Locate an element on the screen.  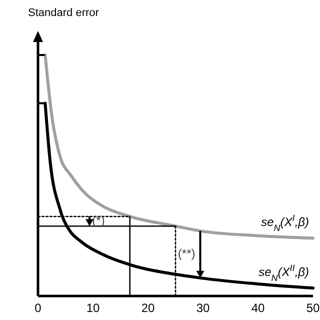
annotation: (*) is located at coordinates (98, 220).